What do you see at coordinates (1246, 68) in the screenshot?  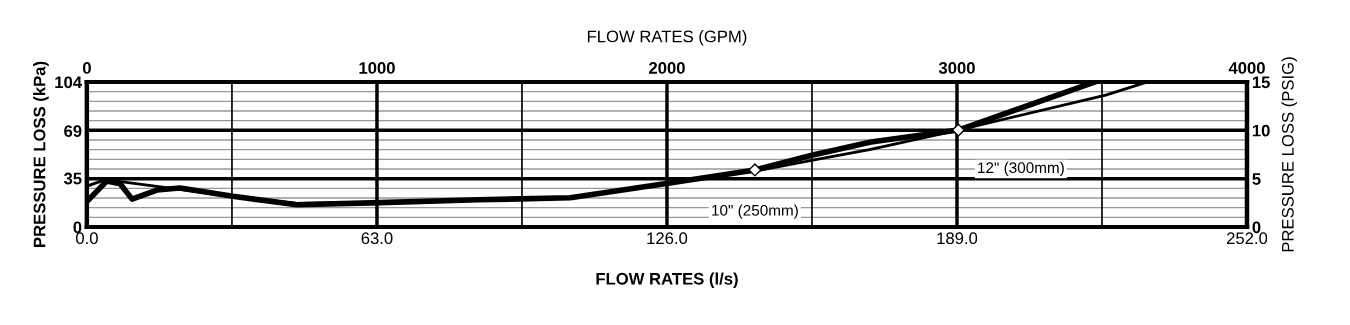 I see `x2-tick-label: 4000` at bounding box center [1246, 68].